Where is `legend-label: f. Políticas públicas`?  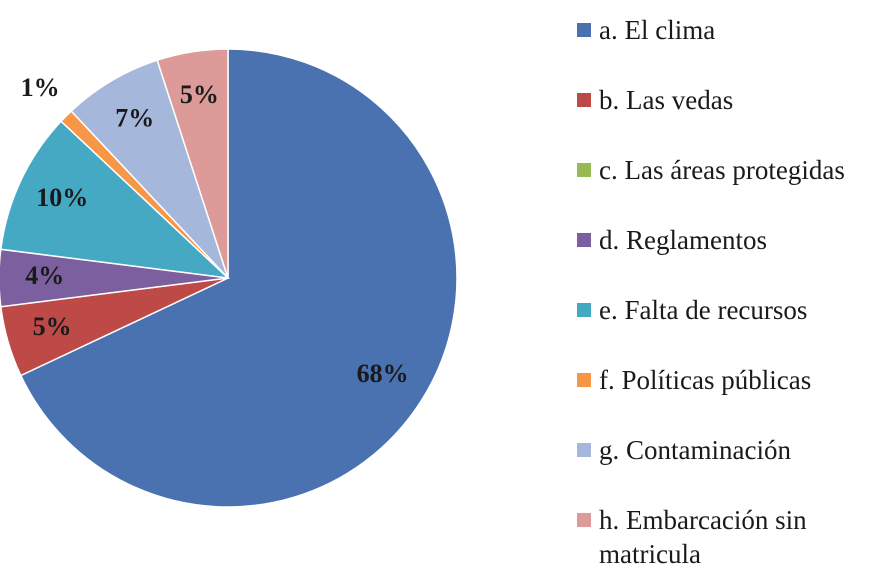 legend-label: f. Políticas públicas is located at coordinates (705, 380).